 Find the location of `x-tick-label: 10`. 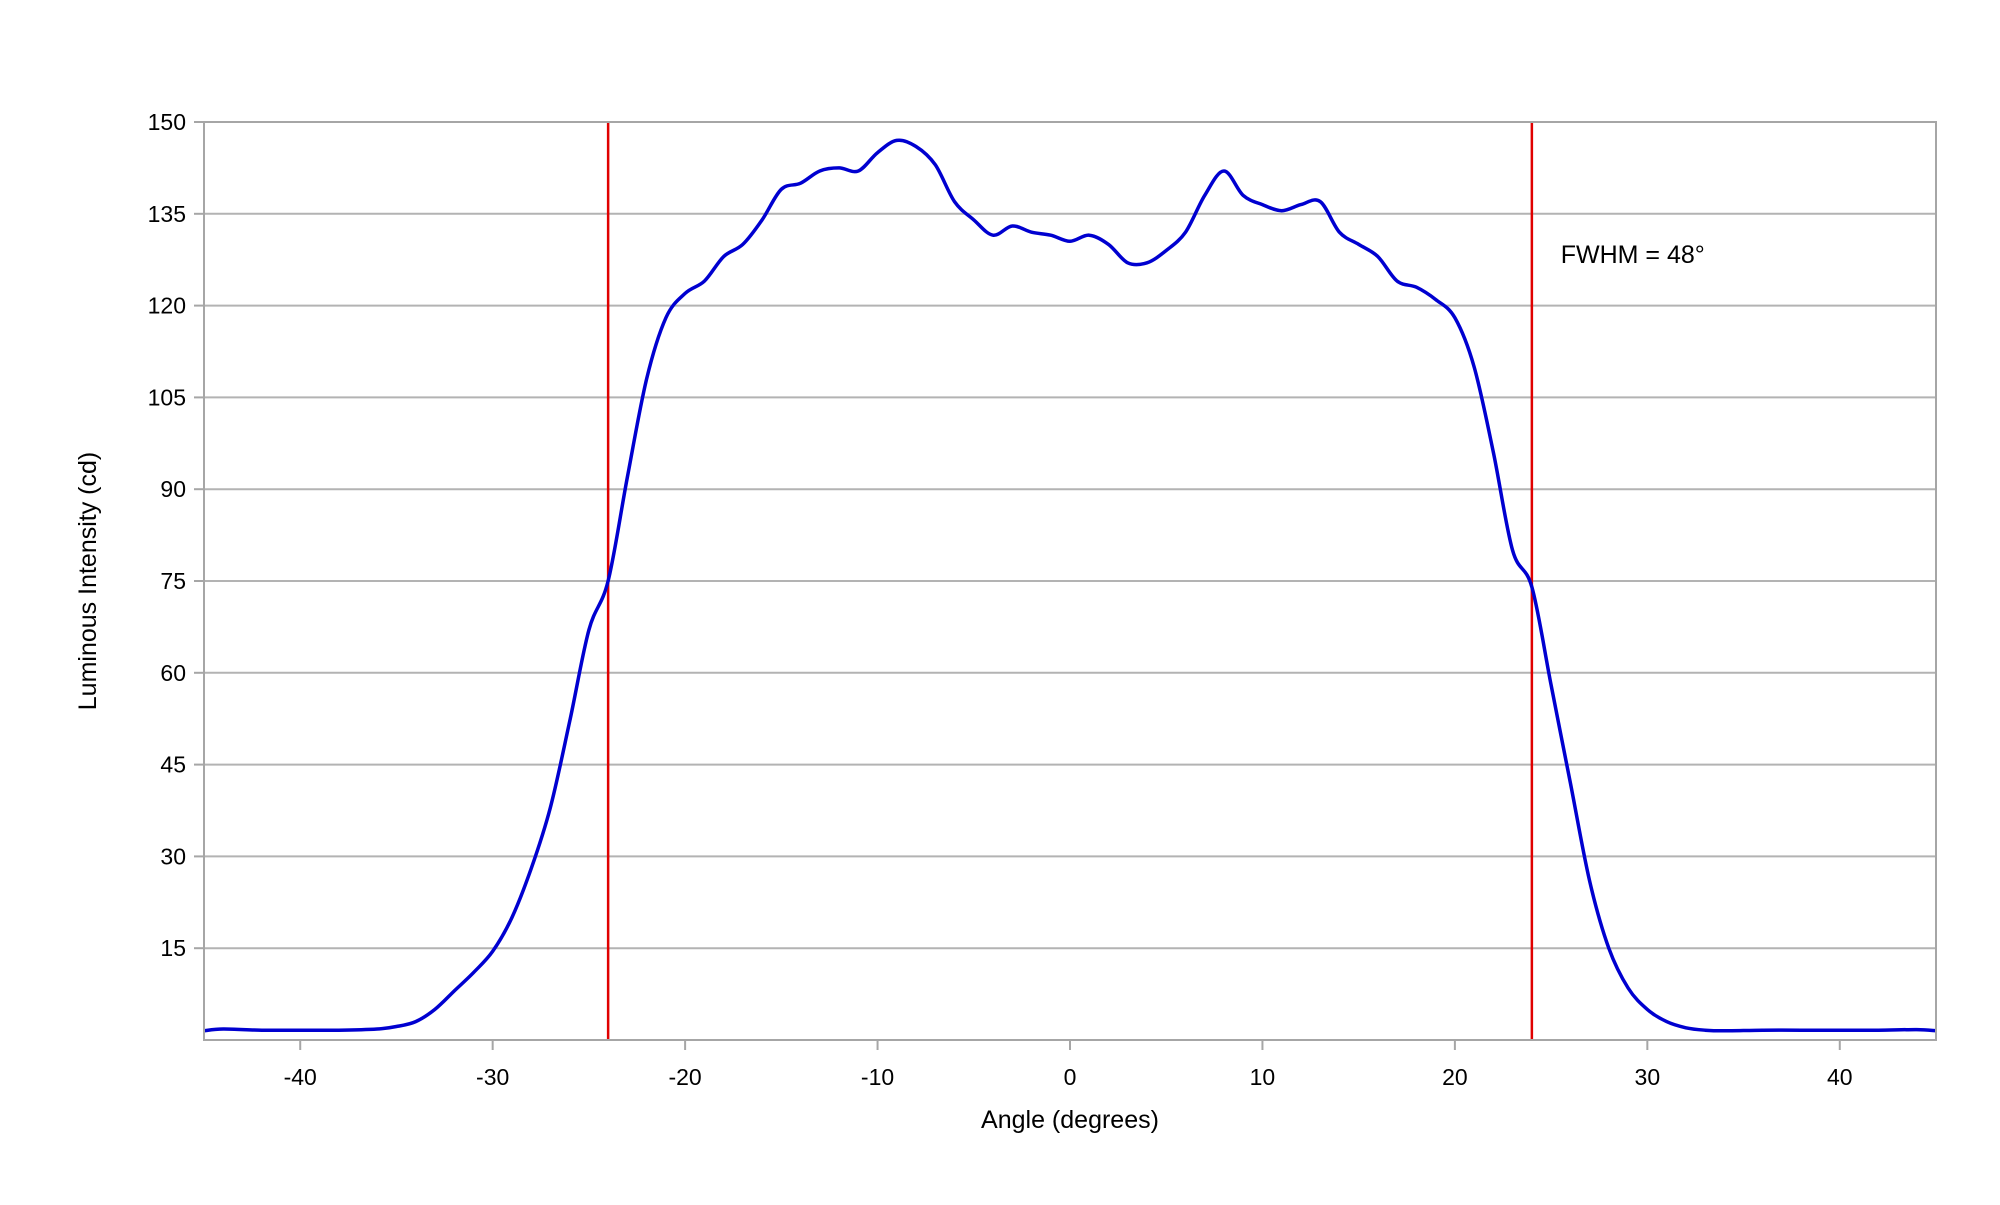

x-tick-label: 10 is located at coordinates (1263, 1077).